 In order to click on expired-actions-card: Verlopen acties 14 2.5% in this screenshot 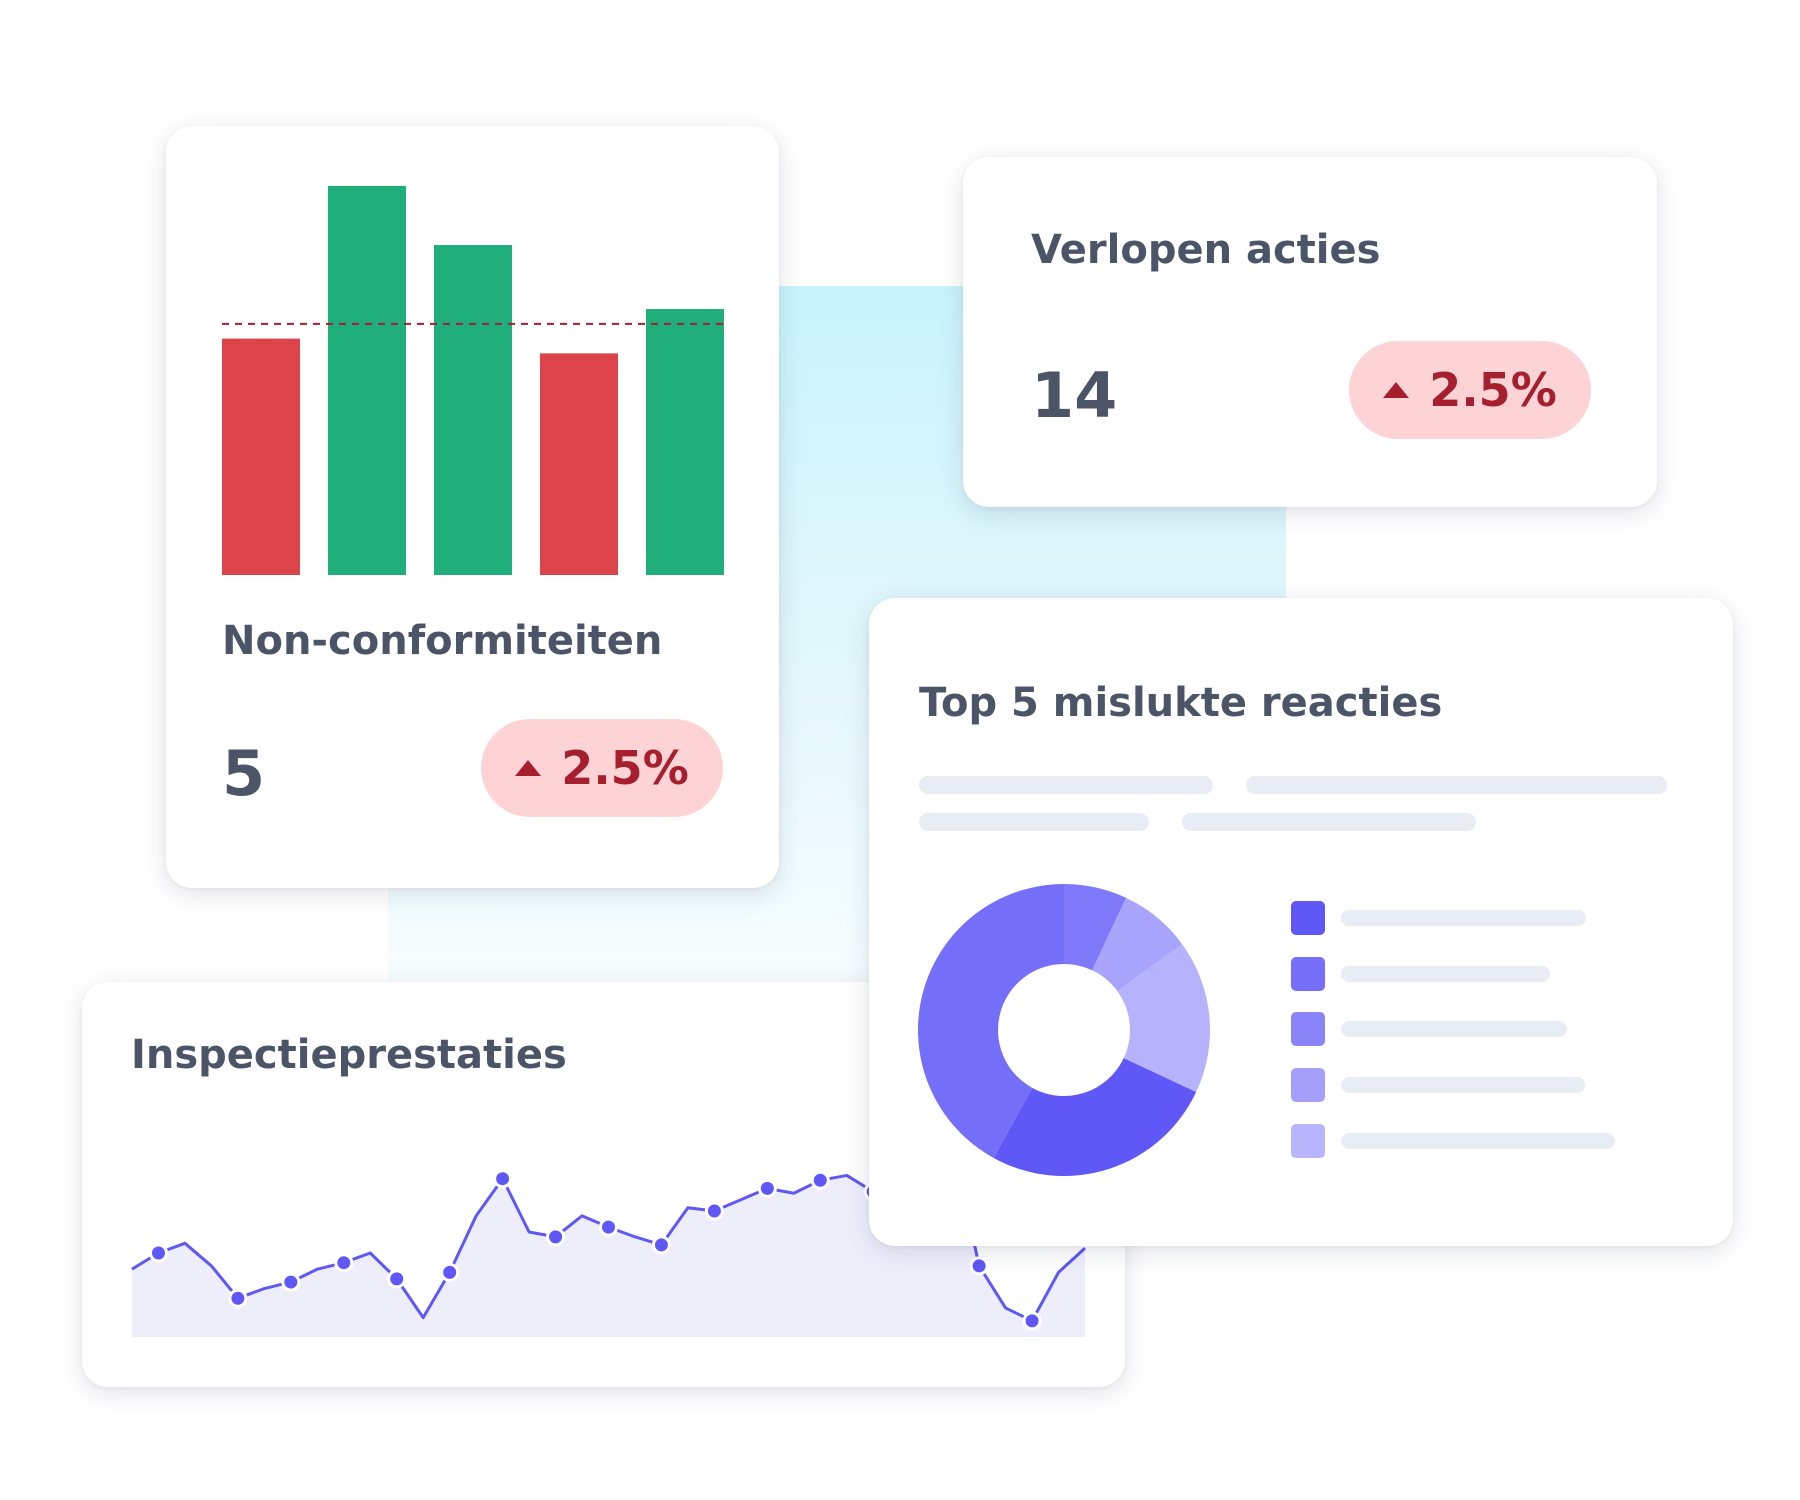, I will do `click(1310, 332)`.